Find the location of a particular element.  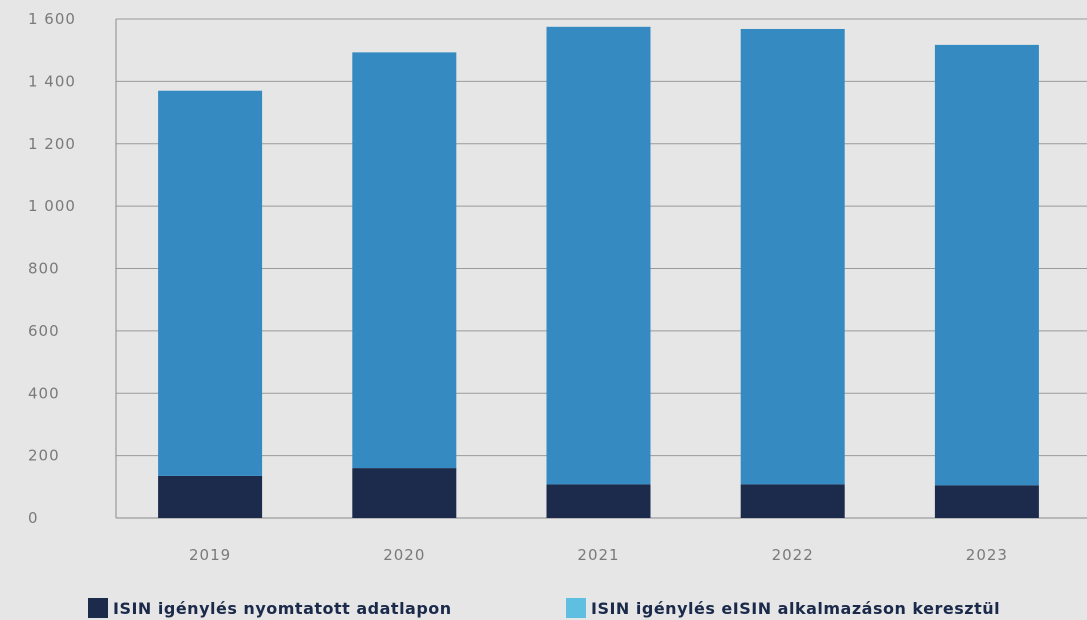

bar-eisin-2022 is located at coordinates (792, 256).